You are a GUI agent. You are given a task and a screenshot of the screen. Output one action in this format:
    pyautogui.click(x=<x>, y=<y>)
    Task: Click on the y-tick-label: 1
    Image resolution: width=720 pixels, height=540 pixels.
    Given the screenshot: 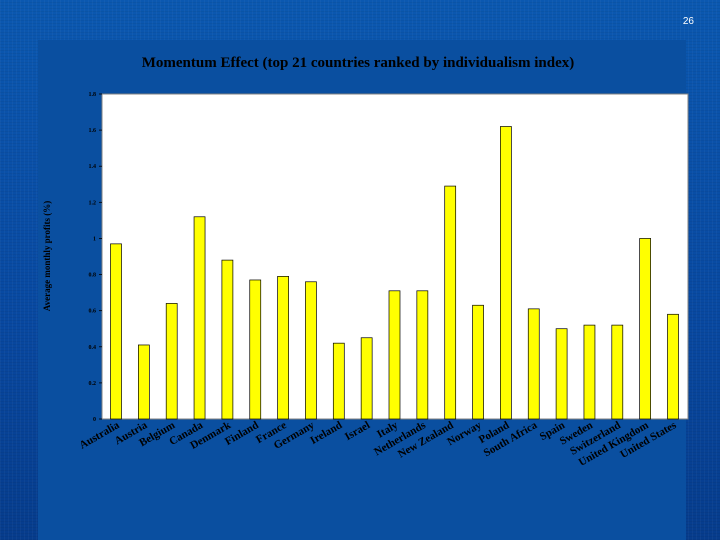 What is the action you would take?
    pyautogui.click(x=94, y=239)
    